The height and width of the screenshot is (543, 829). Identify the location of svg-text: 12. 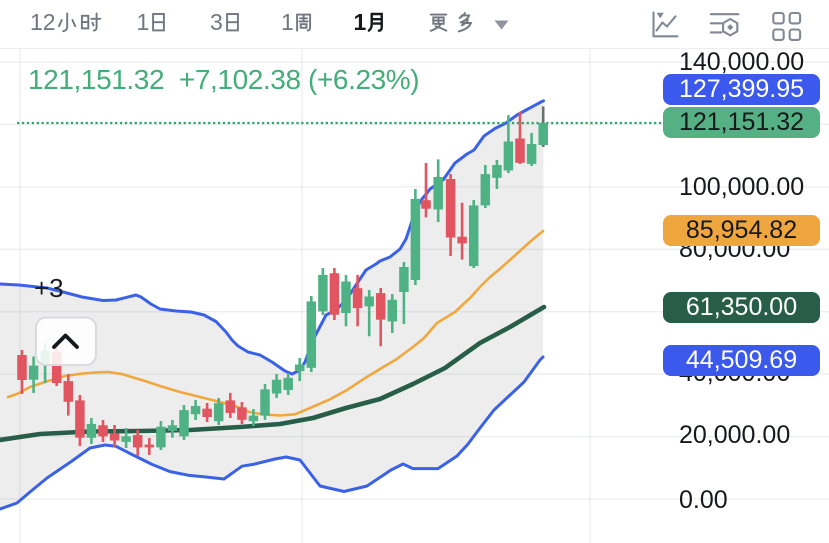
(43, 22).